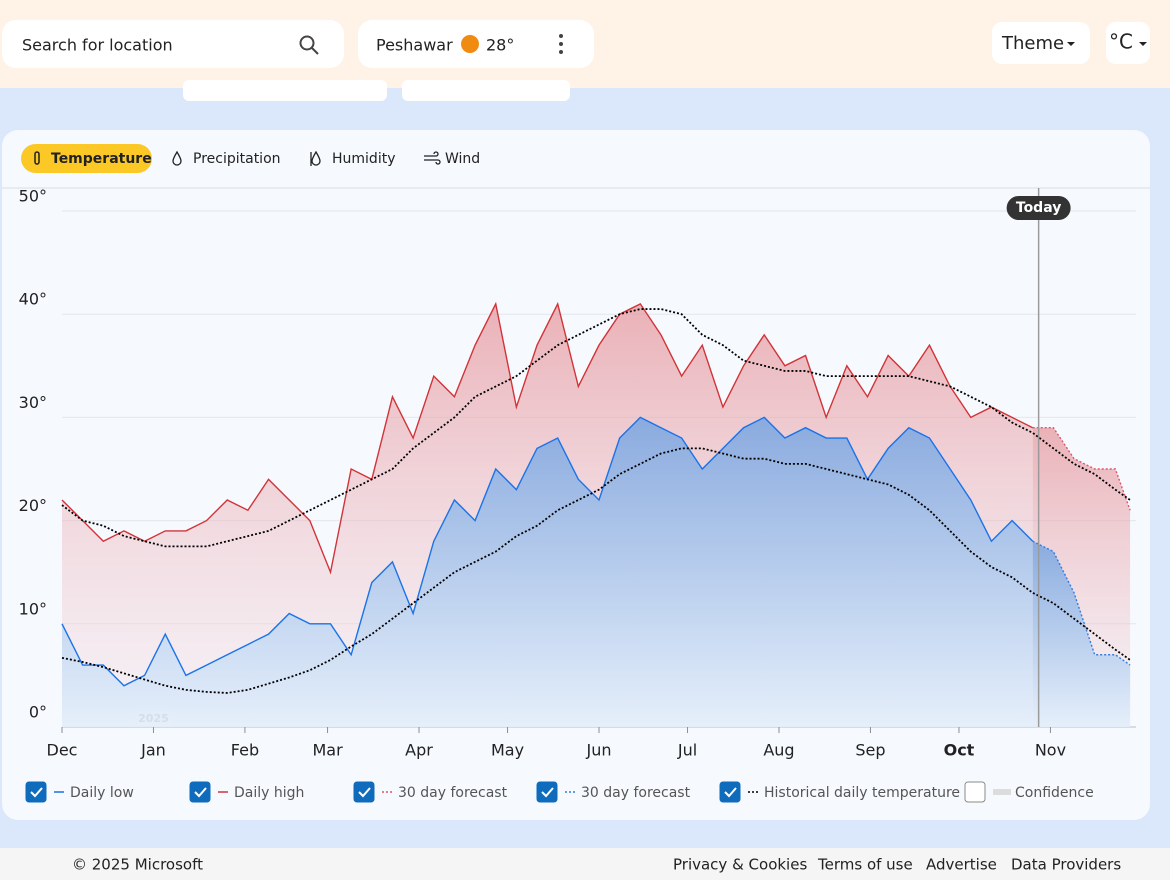  What do you see at coordinates (33, 608) in the screenshot?
I see `y-tick-label: 10°` at bounding box center [33, 608].